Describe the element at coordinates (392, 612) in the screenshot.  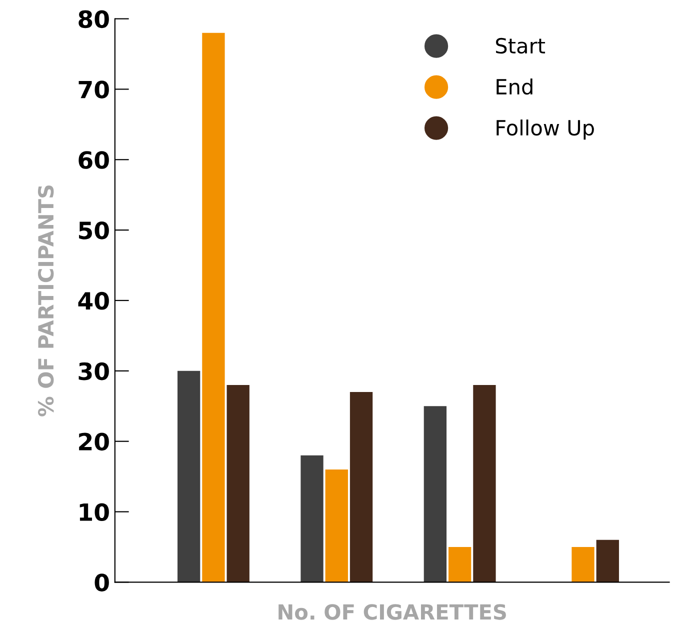
I see `x-axis-title: No. OF CIGARETTES` at that location.